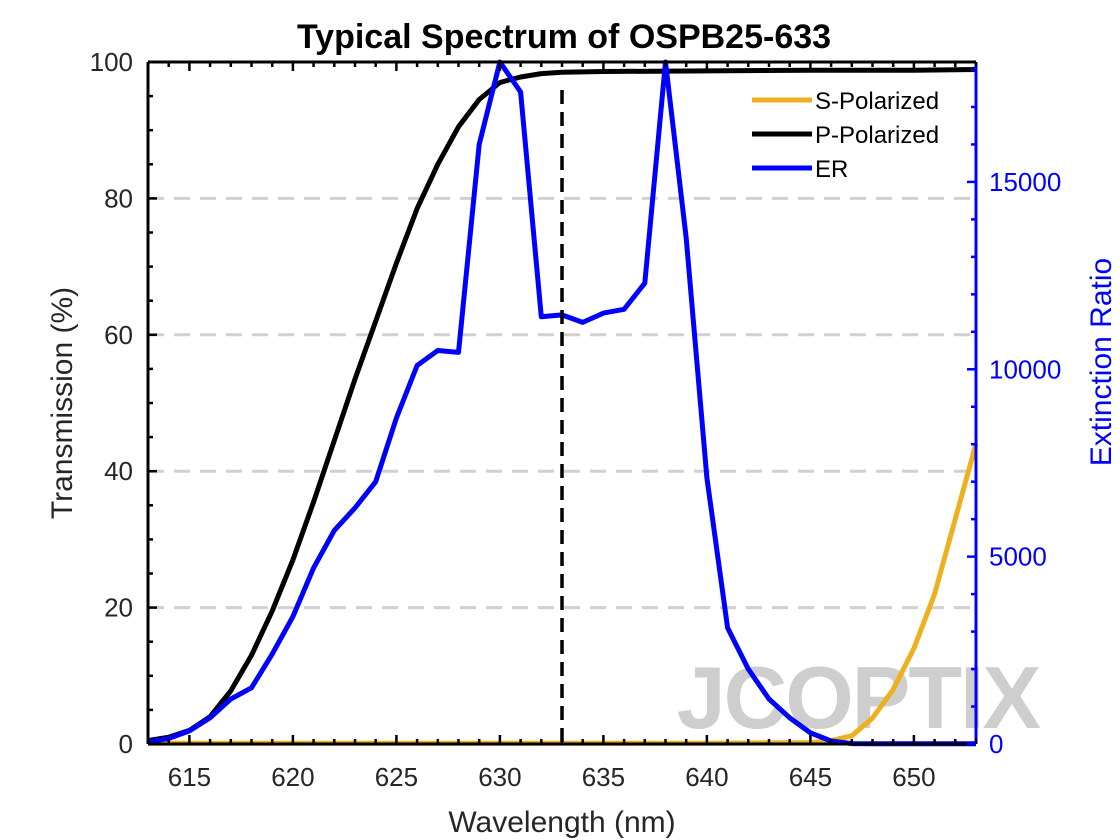 The image size is (1120, 840). What do you see at coordinates (877, 135) in the screenshot?
I see `legend-label: P-Polarized` at bounding box center [877, 135].